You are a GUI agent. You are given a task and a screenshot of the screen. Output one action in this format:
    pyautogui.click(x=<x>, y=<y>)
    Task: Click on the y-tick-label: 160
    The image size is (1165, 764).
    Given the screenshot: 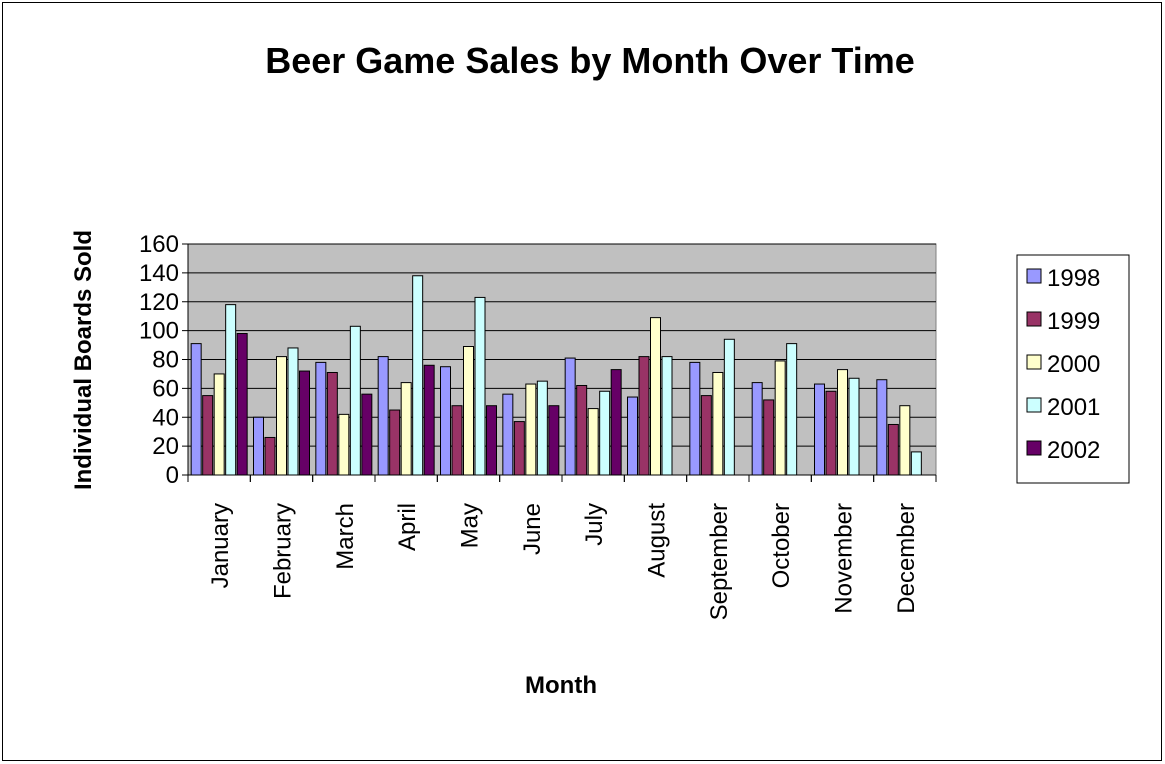 What is the action you would take?
    pyautogui.click(x=159, y=244)
    